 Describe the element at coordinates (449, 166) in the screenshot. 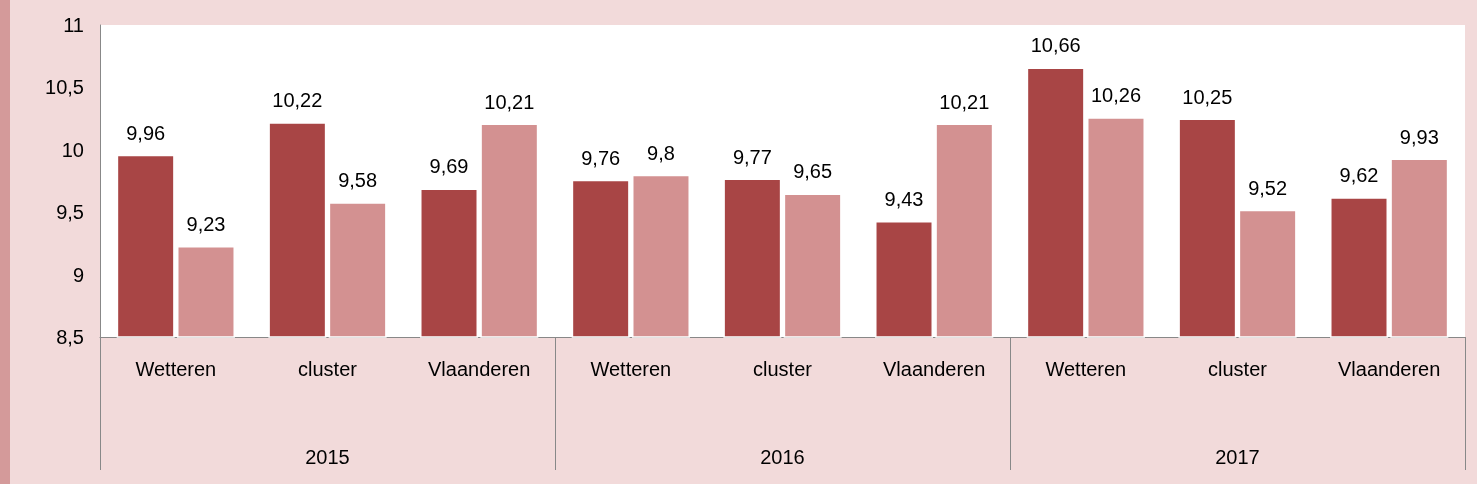

I see `data-label: 9,69` at that location.